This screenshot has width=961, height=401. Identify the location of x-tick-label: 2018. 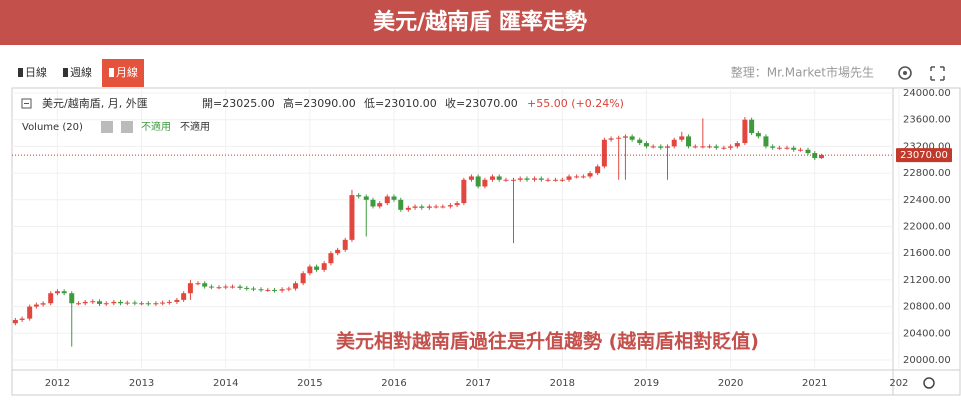
(562, 383).